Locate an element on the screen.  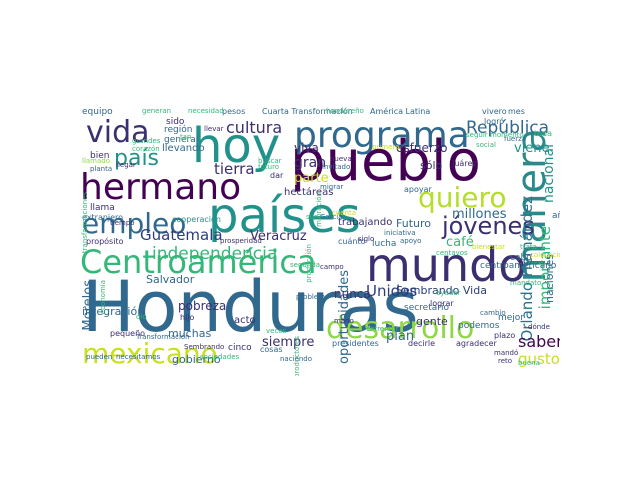
word: ayudar is located at coordinates (448, 293).